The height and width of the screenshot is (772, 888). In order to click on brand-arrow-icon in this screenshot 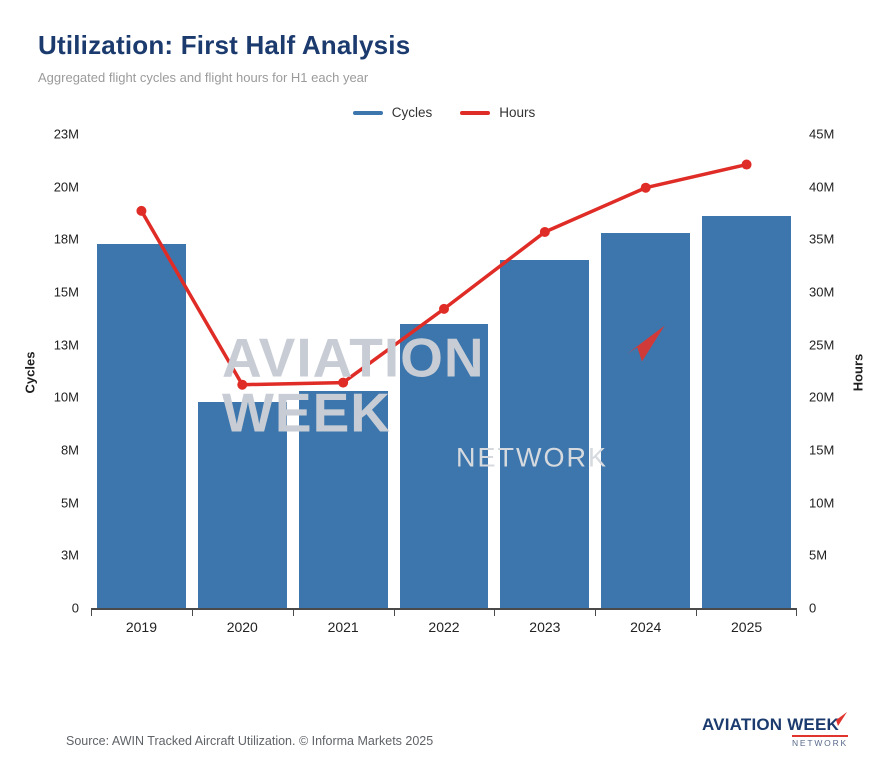, I will do `click(839, 719)`.